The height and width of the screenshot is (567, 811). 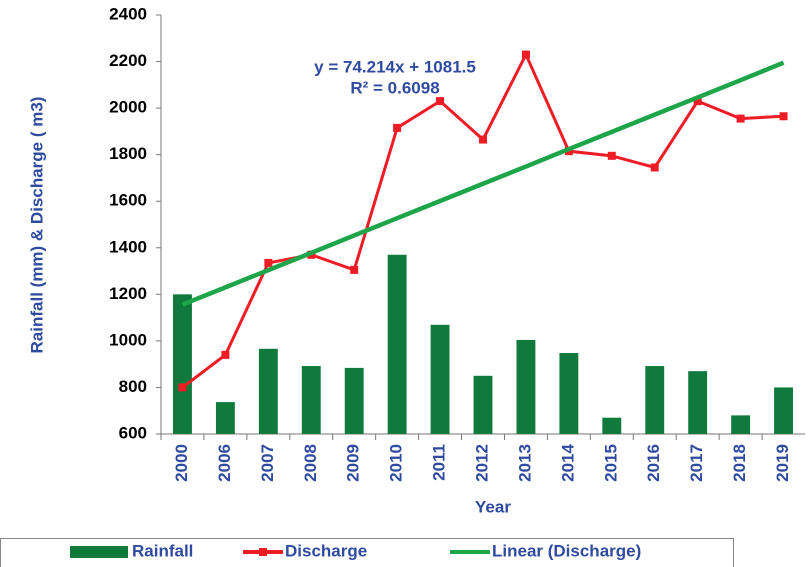 I want to click on x-tick-label: 2019, so click(x=782, y=463).